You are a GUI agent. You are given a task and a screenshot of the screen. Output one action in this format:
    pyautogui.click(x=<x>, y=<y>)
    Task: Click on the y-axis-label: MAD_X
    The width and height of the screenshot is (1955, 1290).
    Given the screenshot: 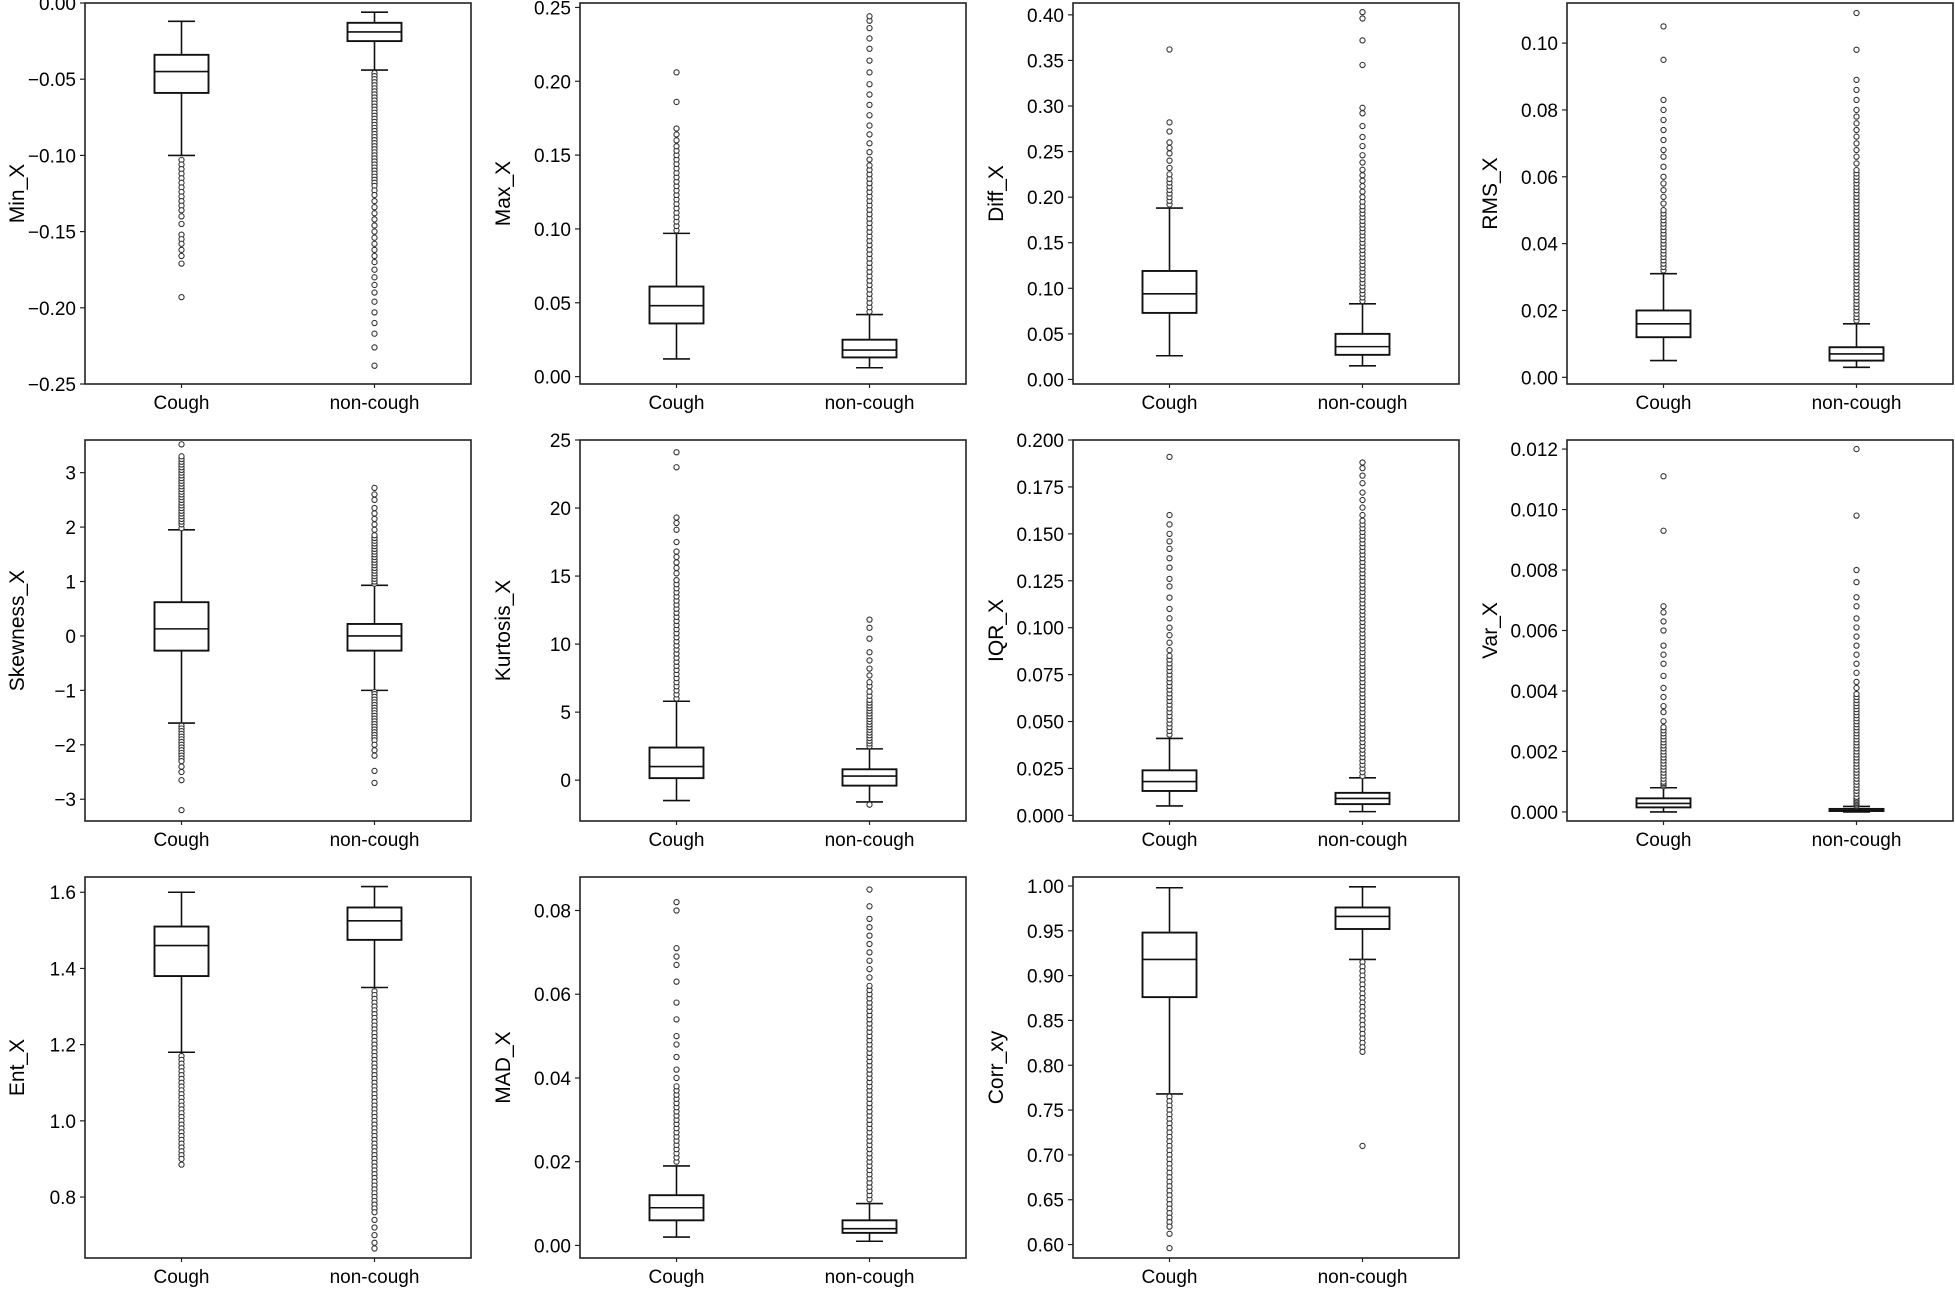 What is the action you would take?
    pyautogui.click(x=503, y=1067)
    